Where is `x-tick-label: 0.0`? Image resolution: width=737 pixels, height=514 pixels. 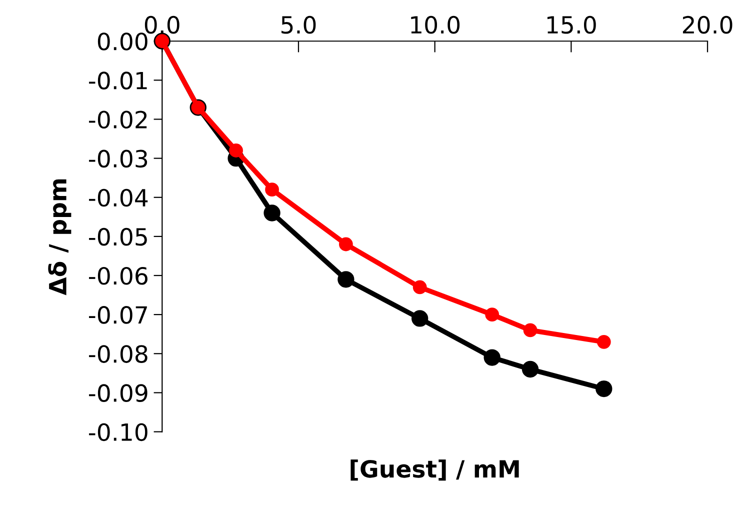 x-tick-label: 0.0 is located at coordinates (162, 25).